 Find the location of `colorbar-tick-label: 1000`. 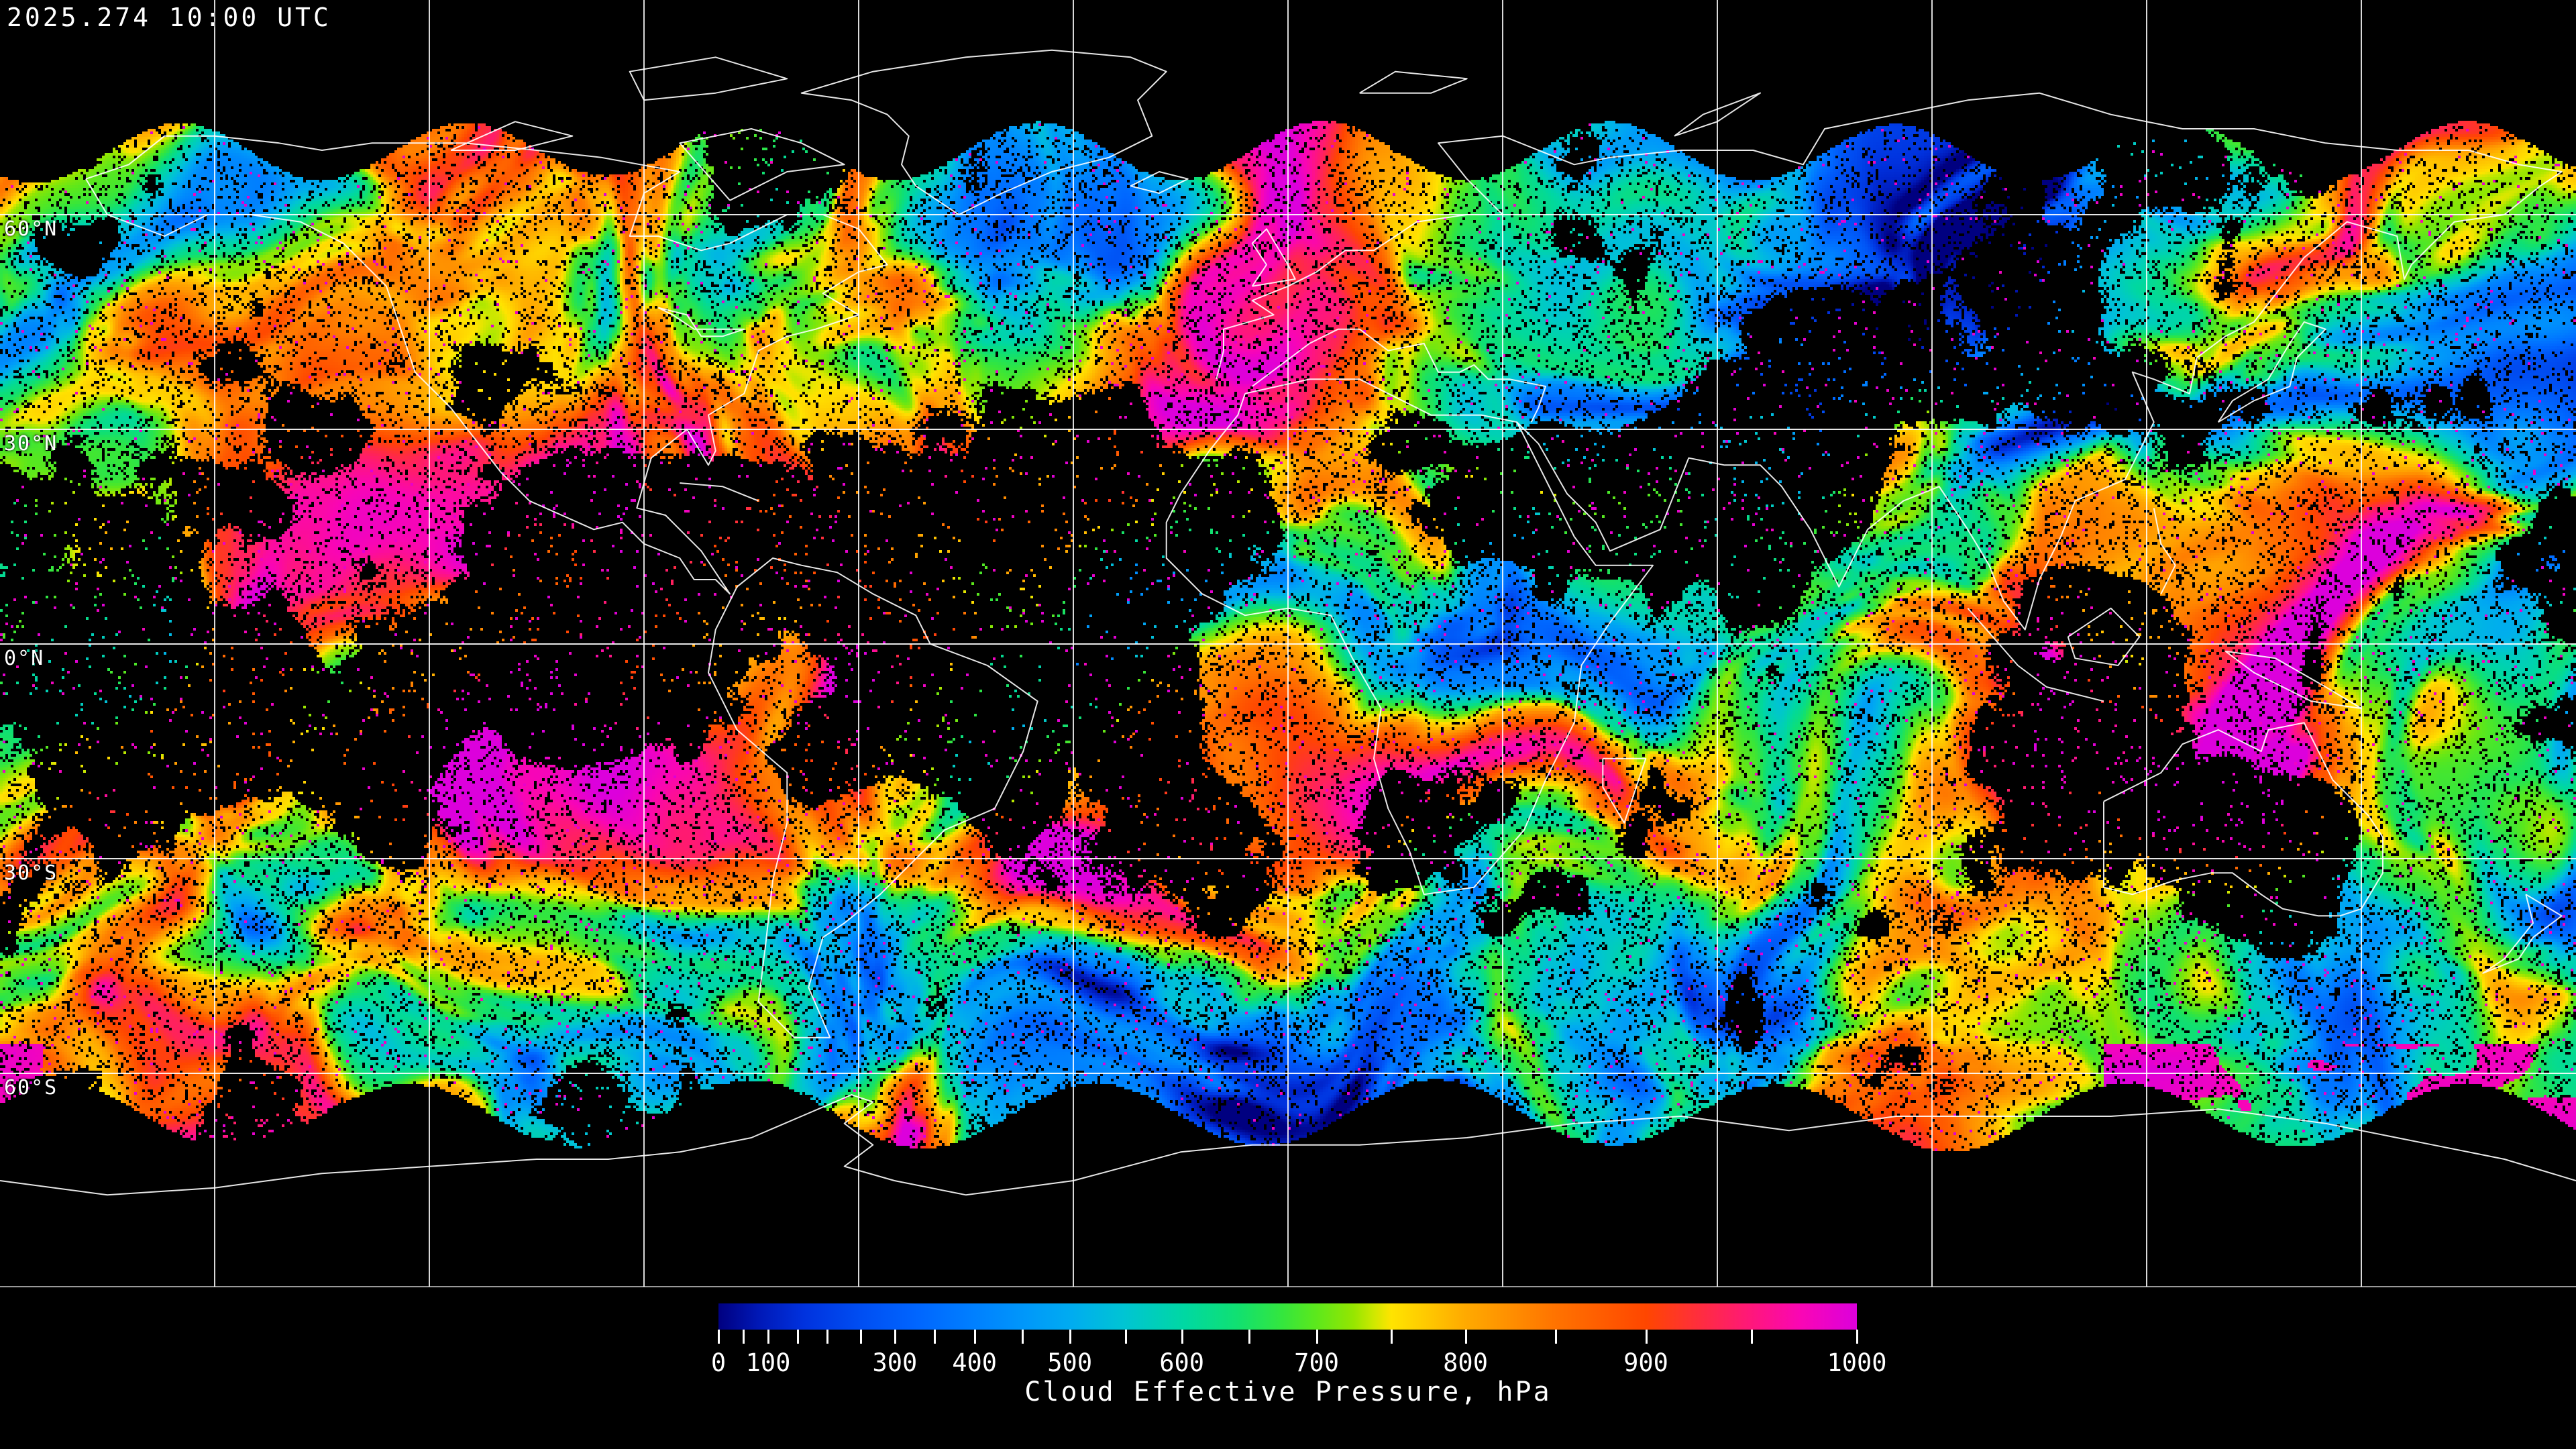

colorbar-tick-label: 1000 is located at coordinates (1857, 1362).